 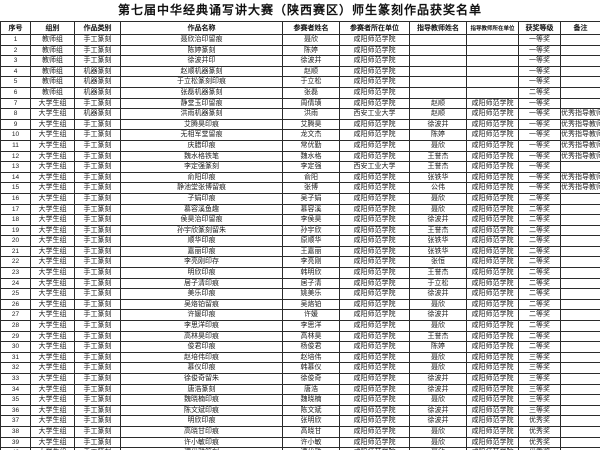 What do you see at coordinates (201, 135) in the screenshot?
I see `table-cell: 无相军堂留痕` at bounding box center [201, 135].